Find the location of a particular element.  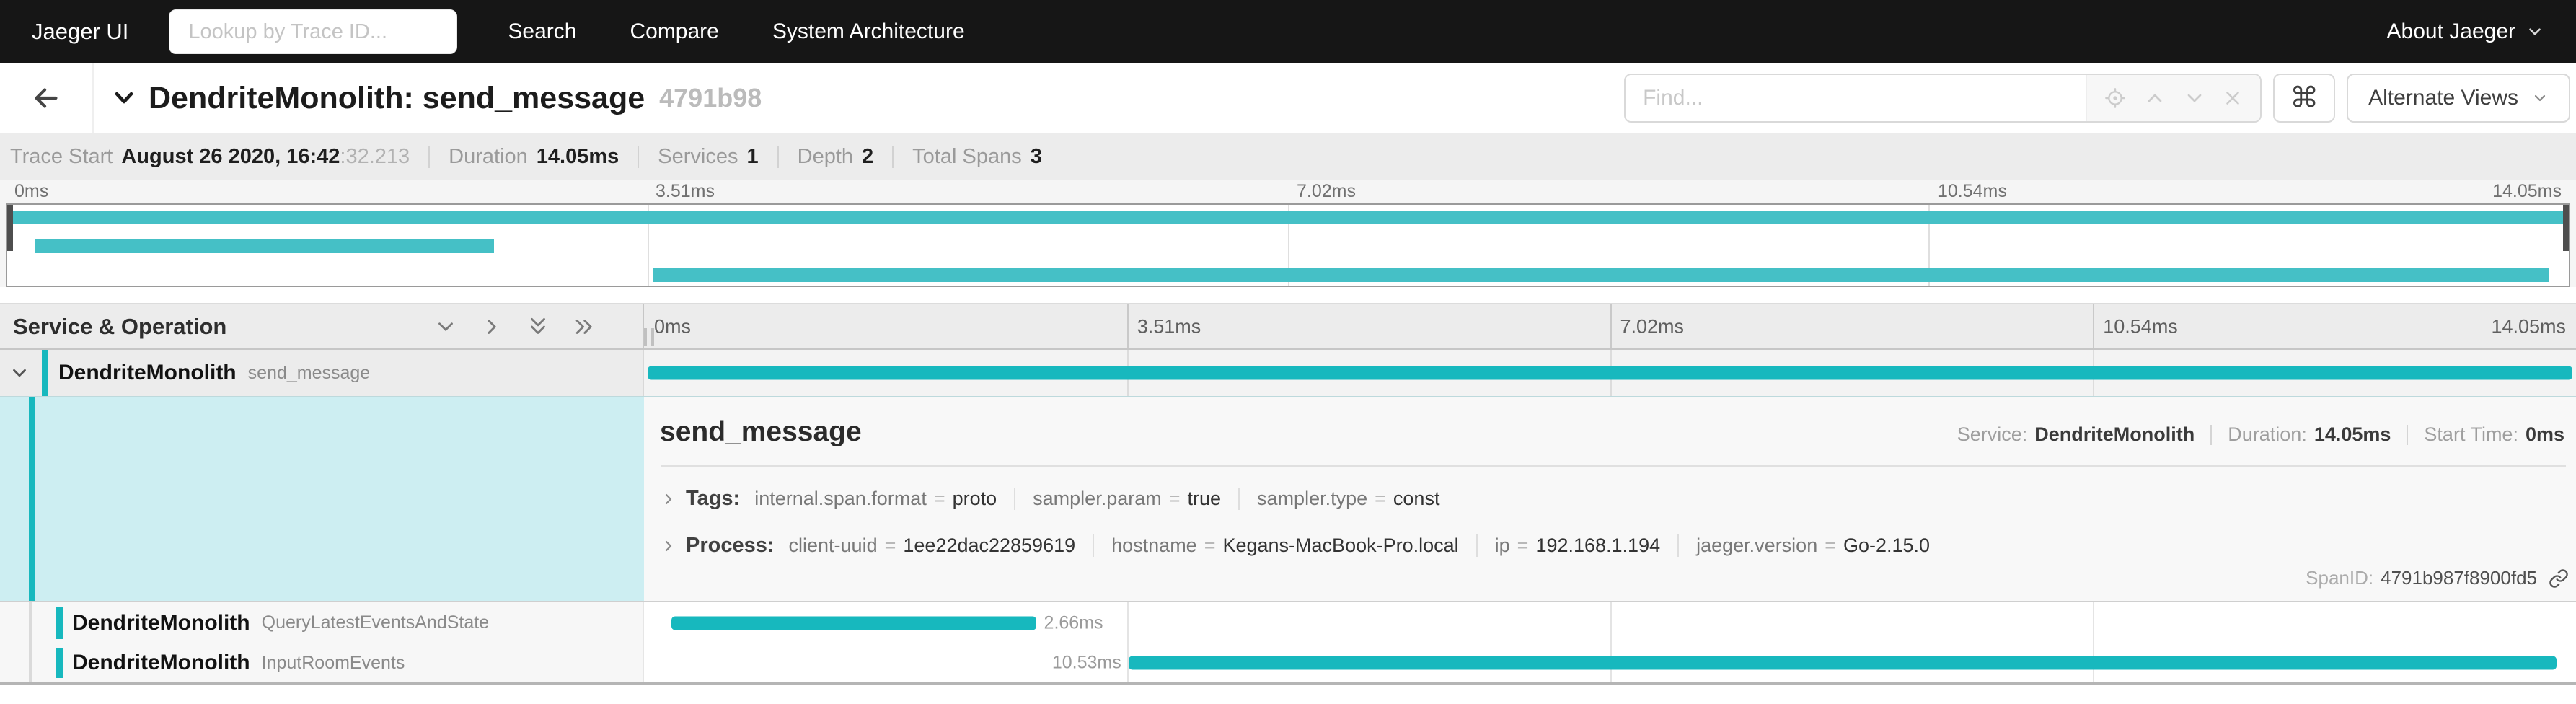

axis-tick: 7.02ms is located at coordinates (1326, 191).